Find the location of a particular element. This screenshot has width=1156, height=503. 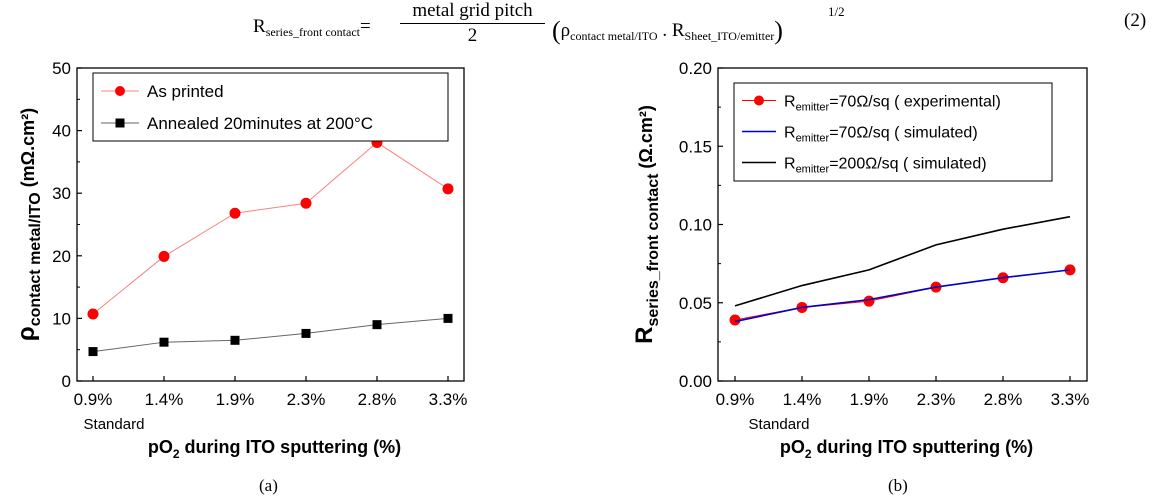

a-ytick-label: 10 is located at coordinates (61, 318).